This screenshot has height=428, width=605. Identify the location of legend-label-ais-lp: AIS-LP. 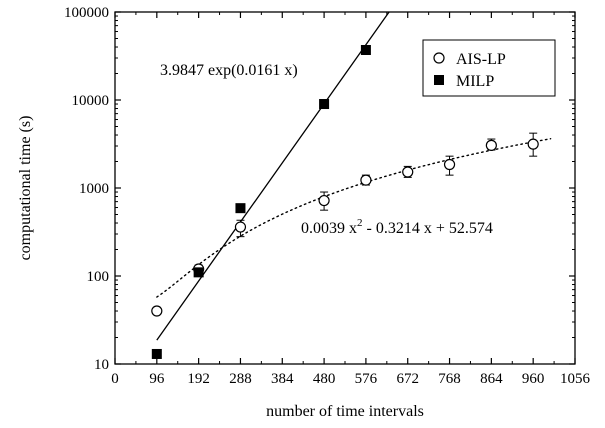
(481, 59).